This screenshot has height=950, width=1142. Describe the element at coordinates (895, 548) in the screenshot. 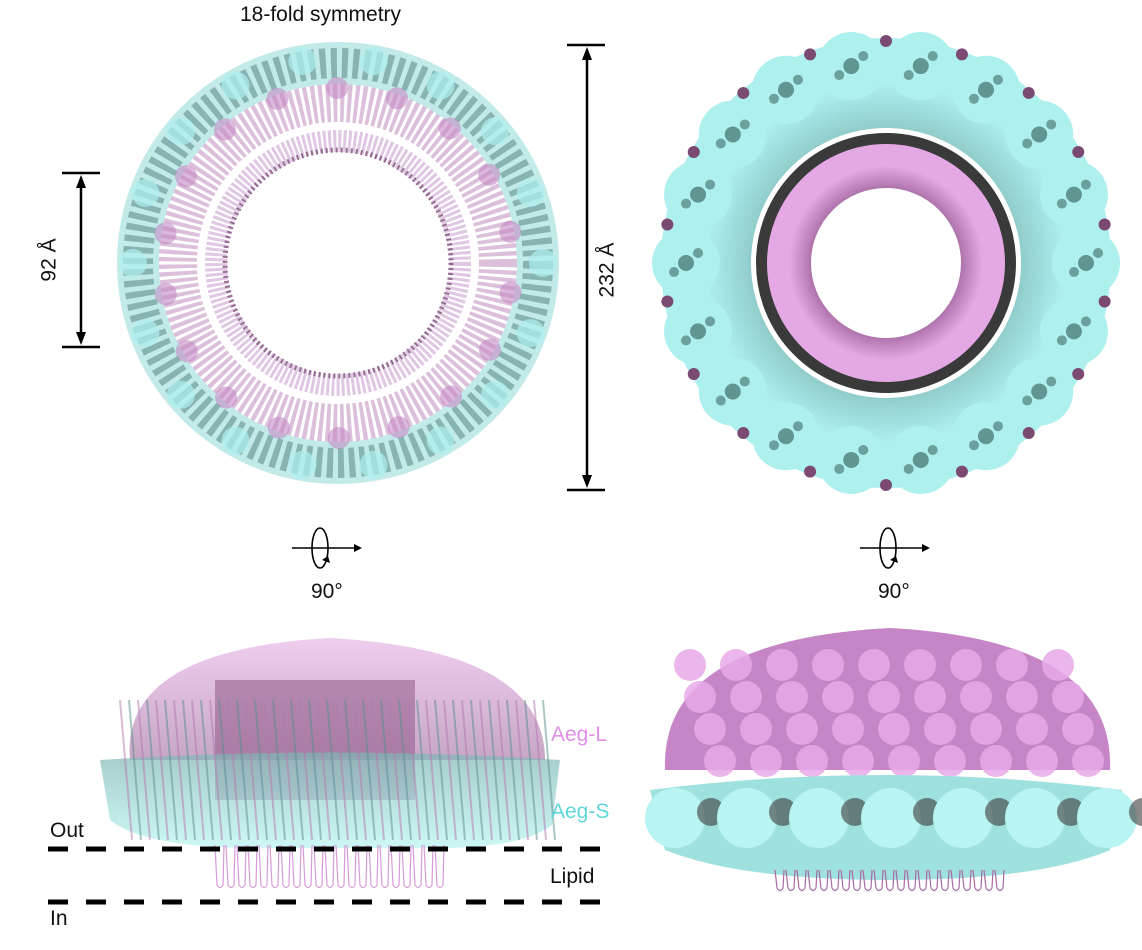

I see `rotate-90-icon` at that location.